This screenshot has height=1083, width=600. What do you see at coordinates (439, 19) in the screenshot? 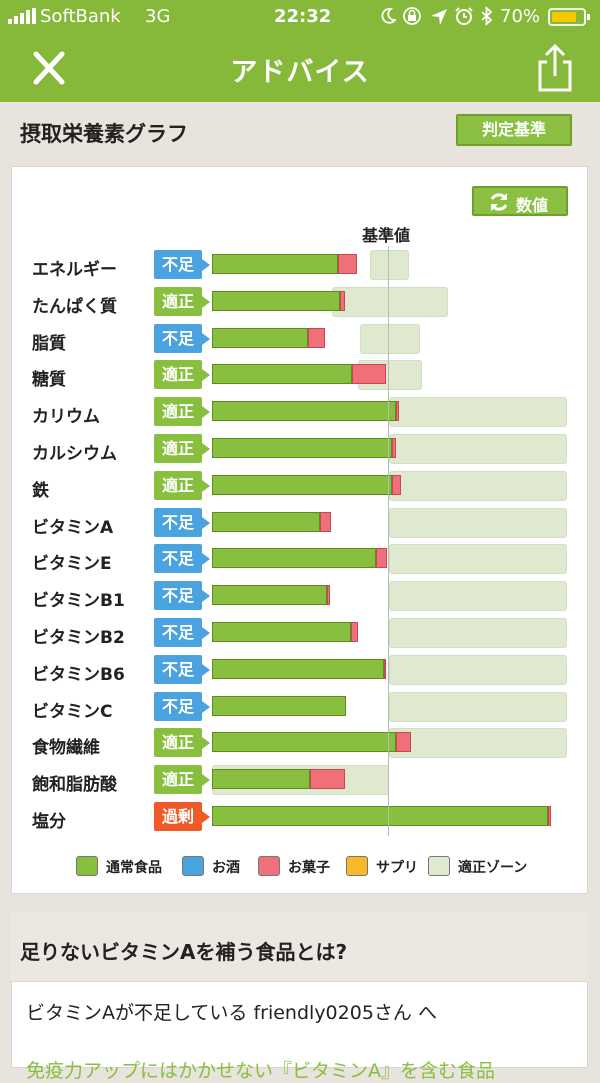
I see `location-icon` at bounding box center [439, 19].